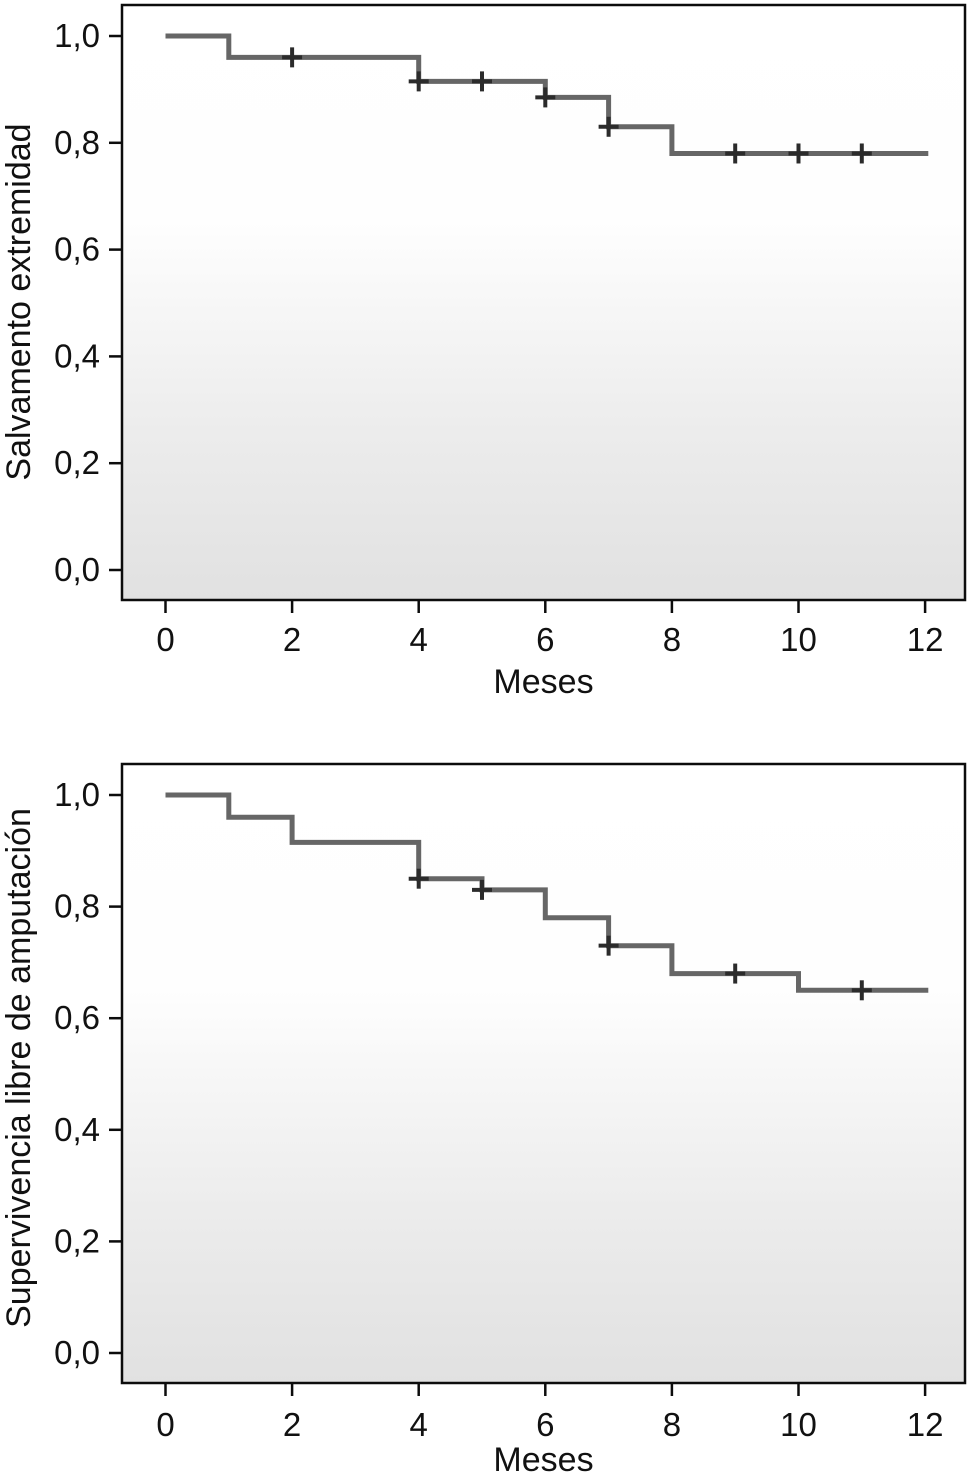 The height and width of the screenshot is (1480, 969). What do you see at coordinates (19, 1068) in the screenshot?
I see `y-axis-title: Supervivencia libre de amputación` at bounding box center [19, 1068].